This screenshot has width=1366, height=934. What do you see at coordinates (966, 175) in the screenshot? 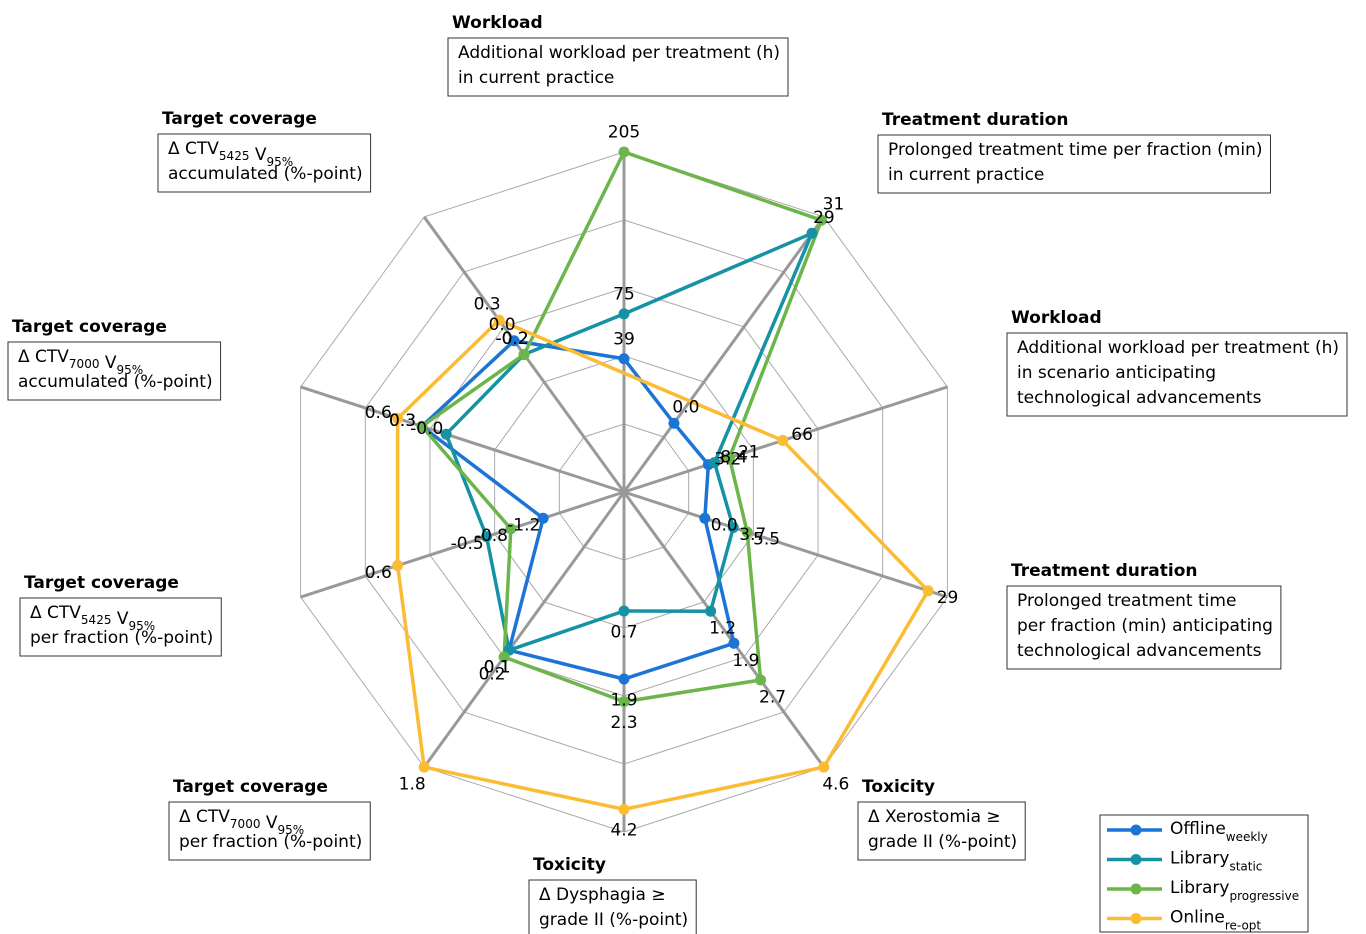
I see `axis-description: in current practice` at bounding box center [966, 175].